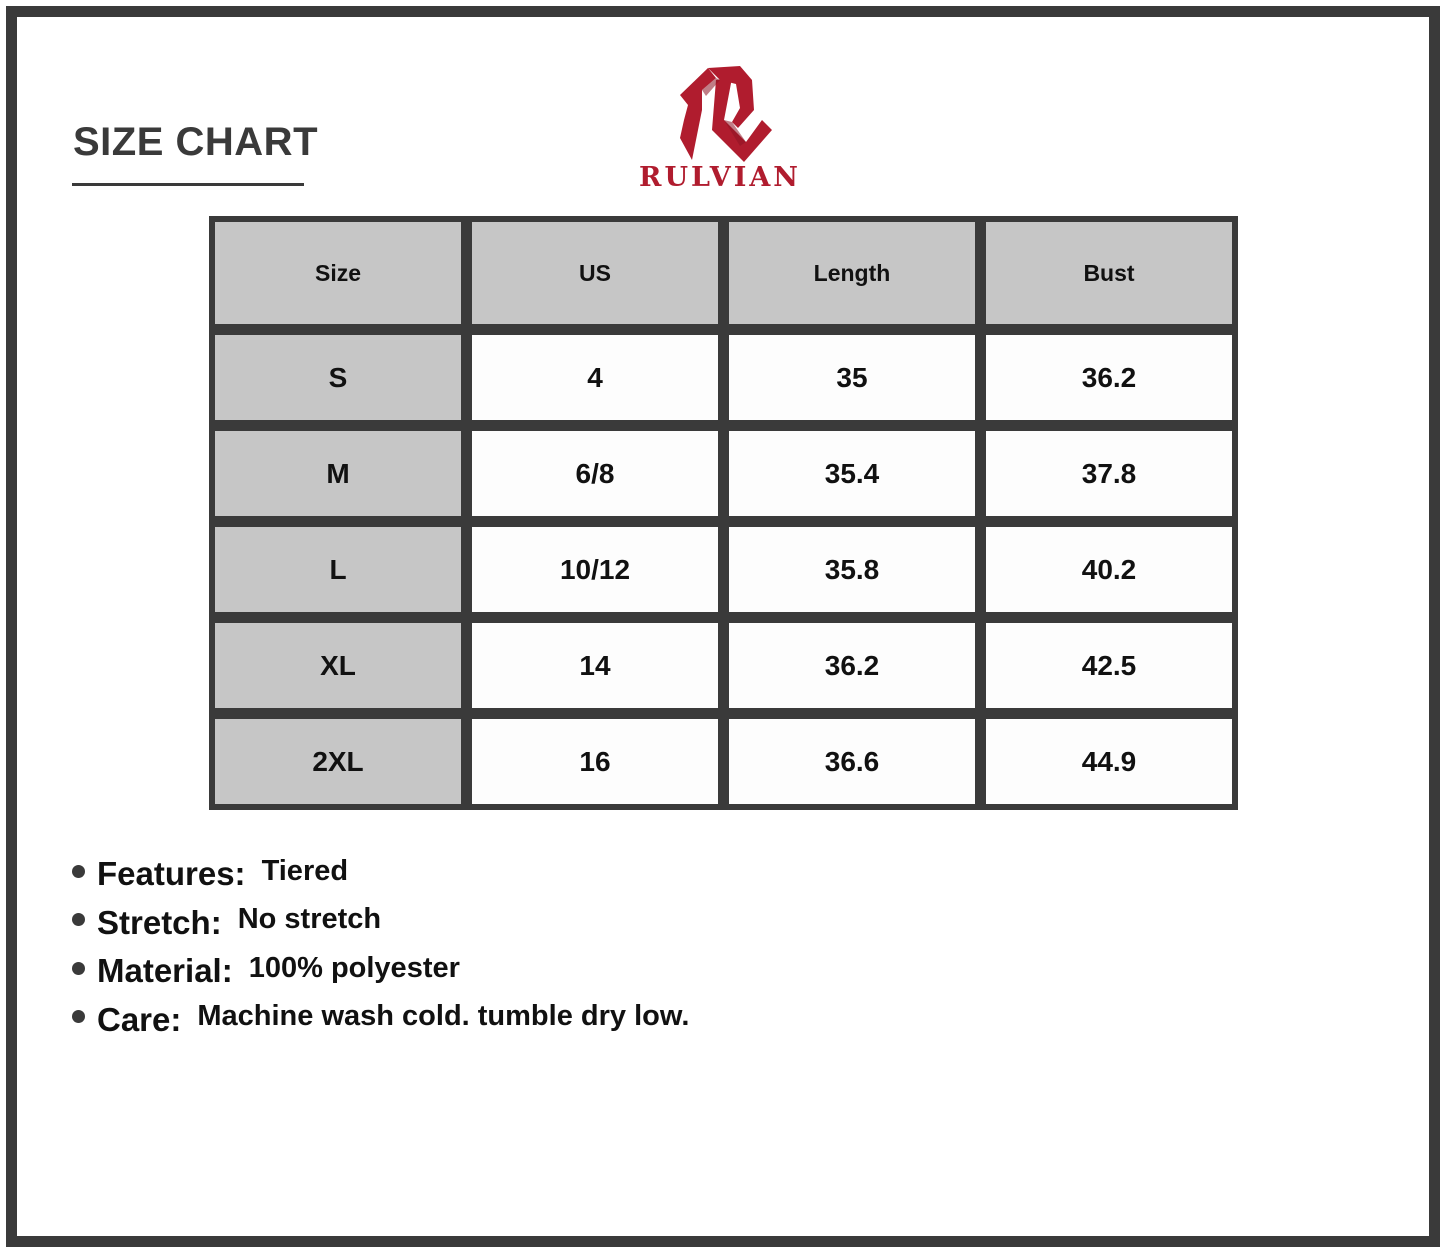  Describe the element at coordinates (338, 273) in the screenshot. I see `header-size: Size` at that location.